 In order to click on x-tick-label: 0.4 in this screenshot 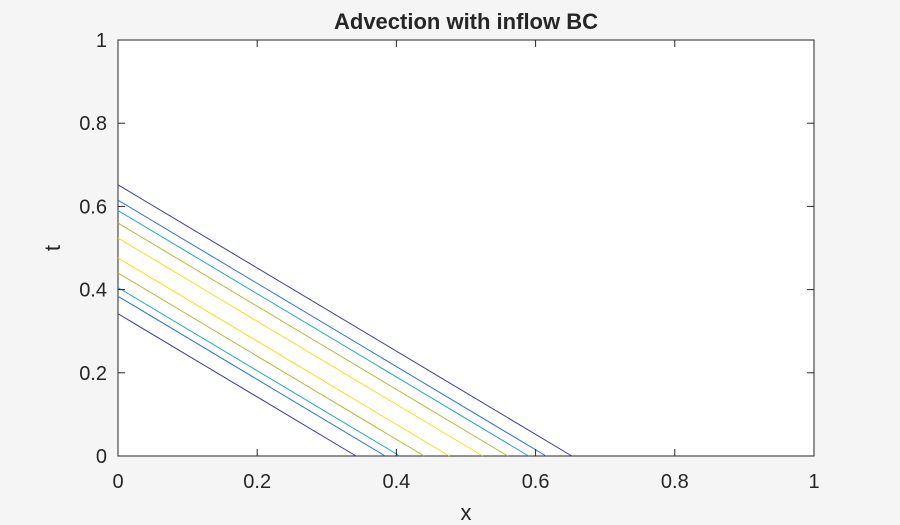, I will do `click(396, 482)`.